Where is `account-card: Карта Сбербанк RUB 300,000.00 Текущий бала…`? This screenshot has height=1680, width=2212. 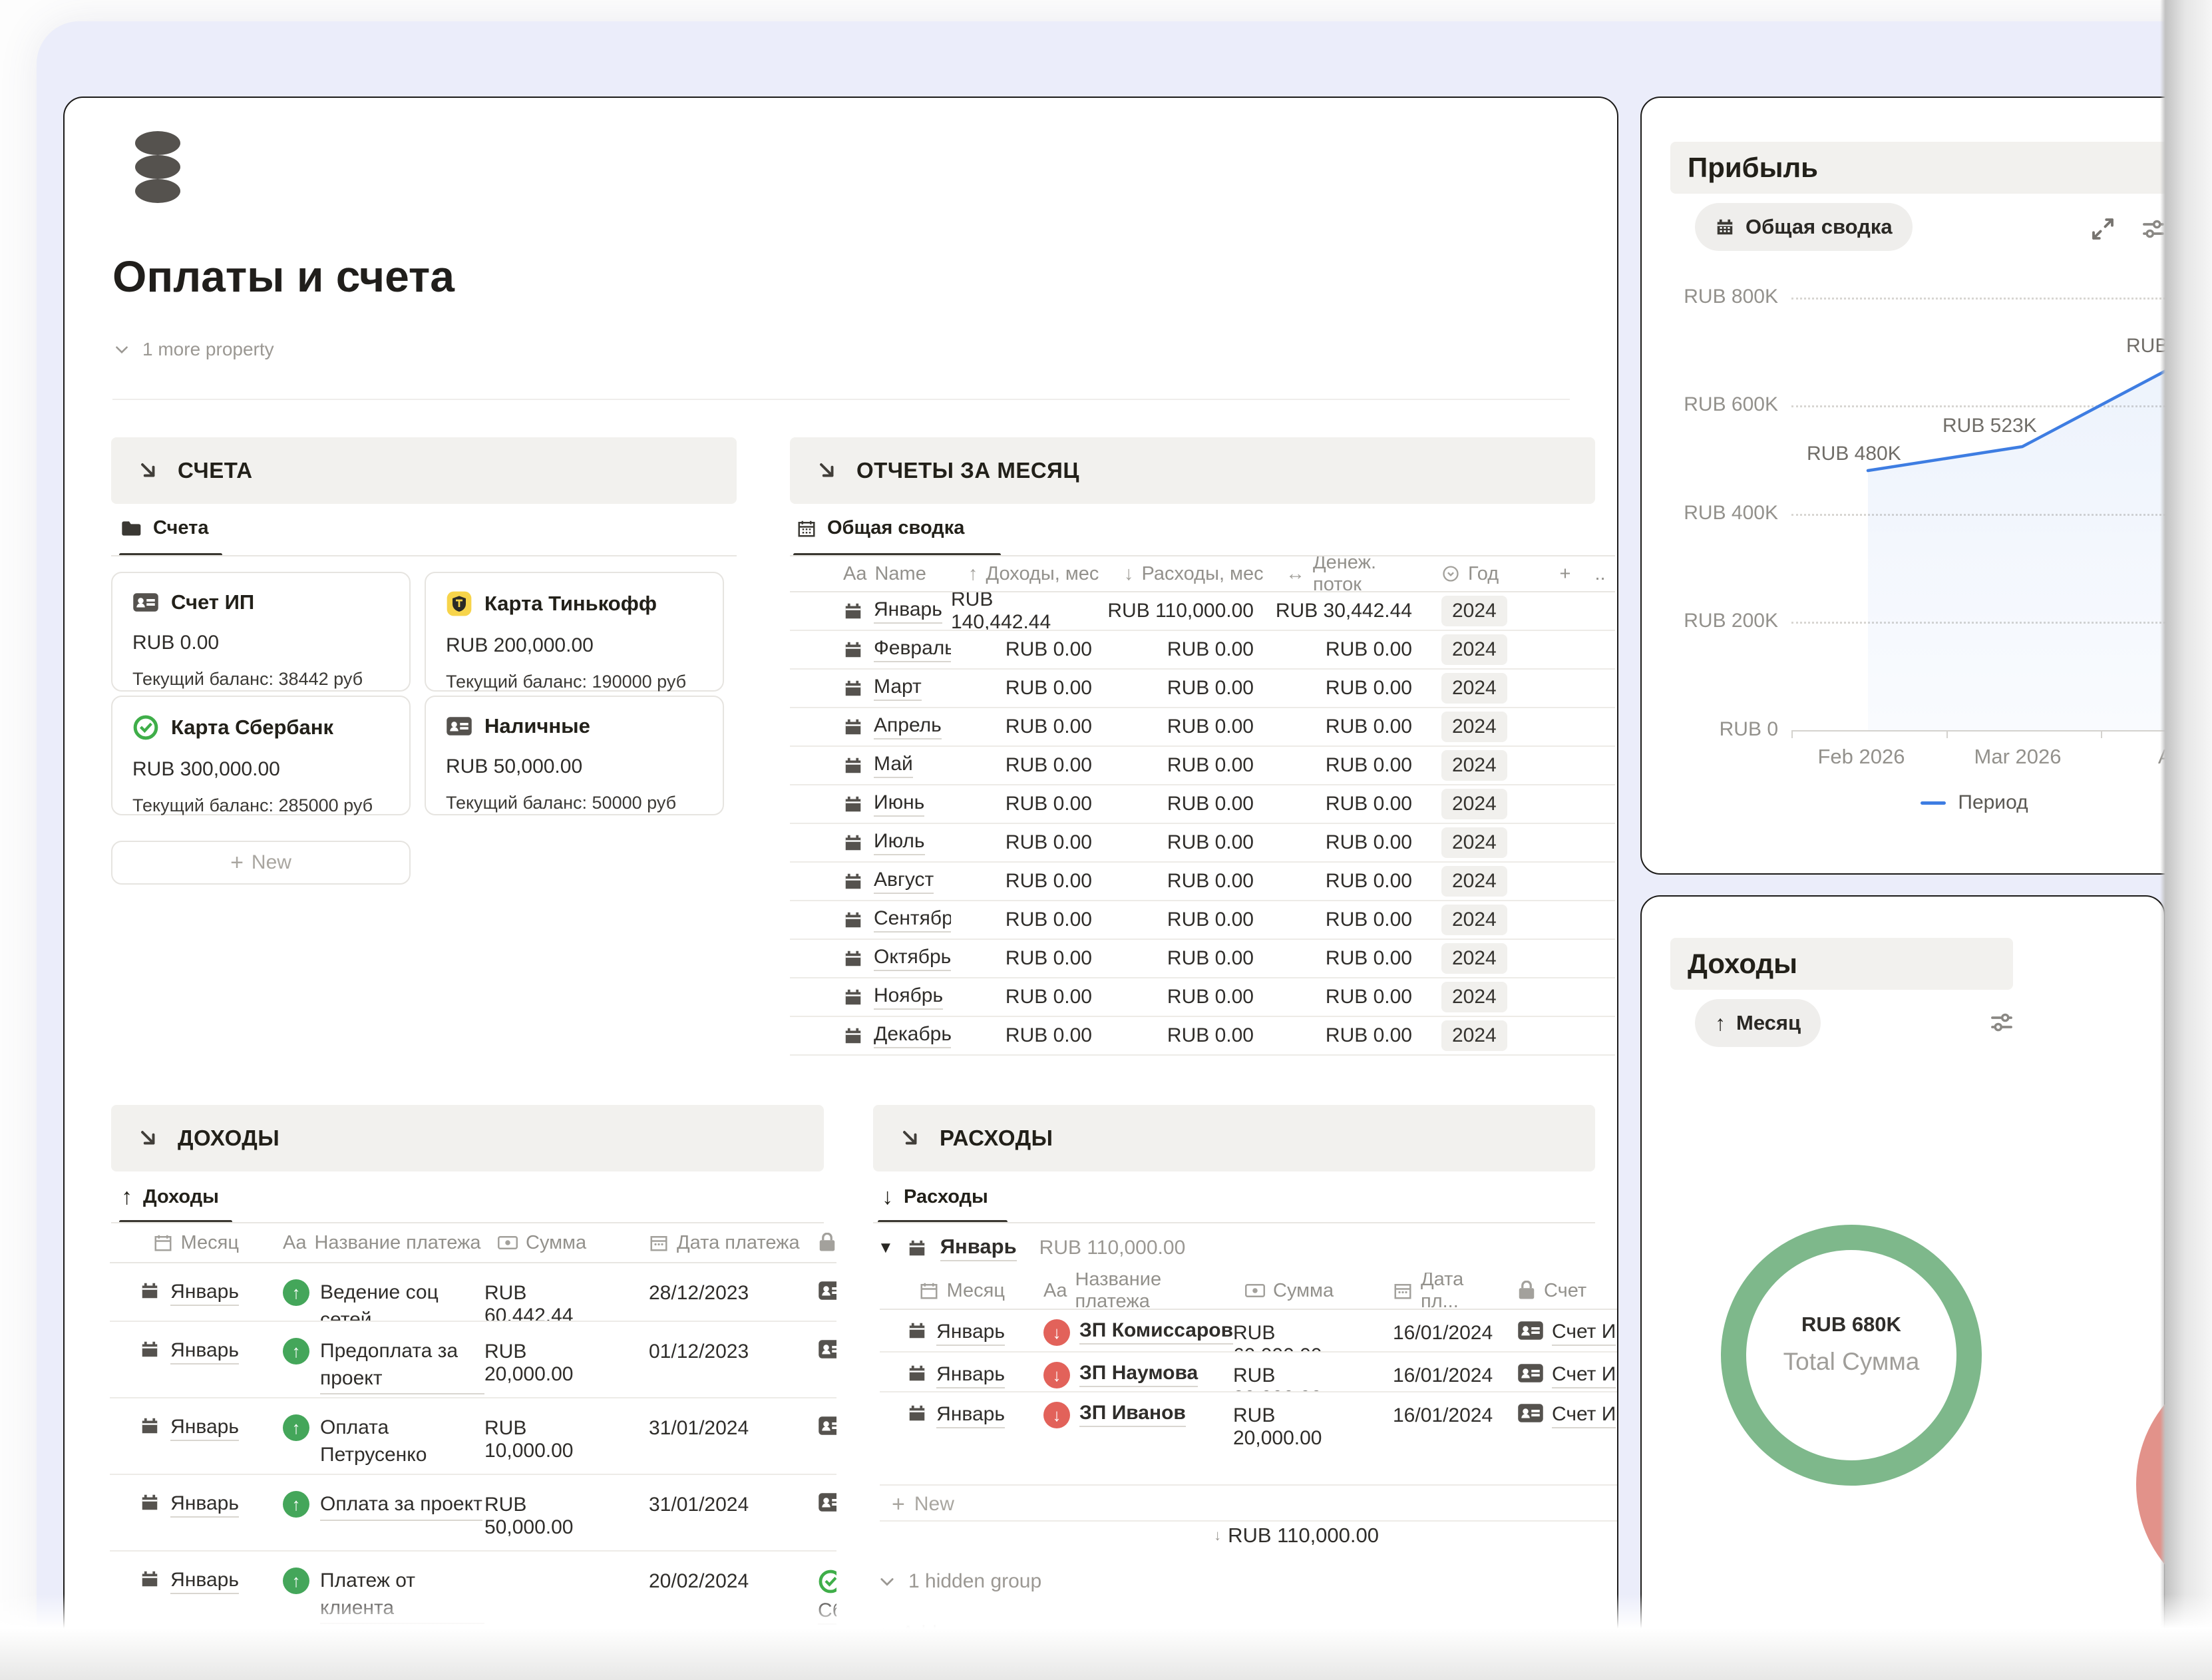 account-card: Карта Сбербанк RUB 300,000.00 Текущий бала… is located at coordinates (261, 755).